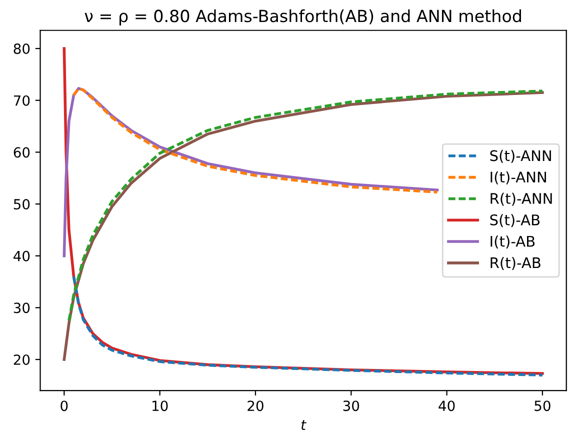  I want to click on chart-title: ν = ρ = 0.80 Adams-Bashforth(AB) and ANN method, so click(302, 17).